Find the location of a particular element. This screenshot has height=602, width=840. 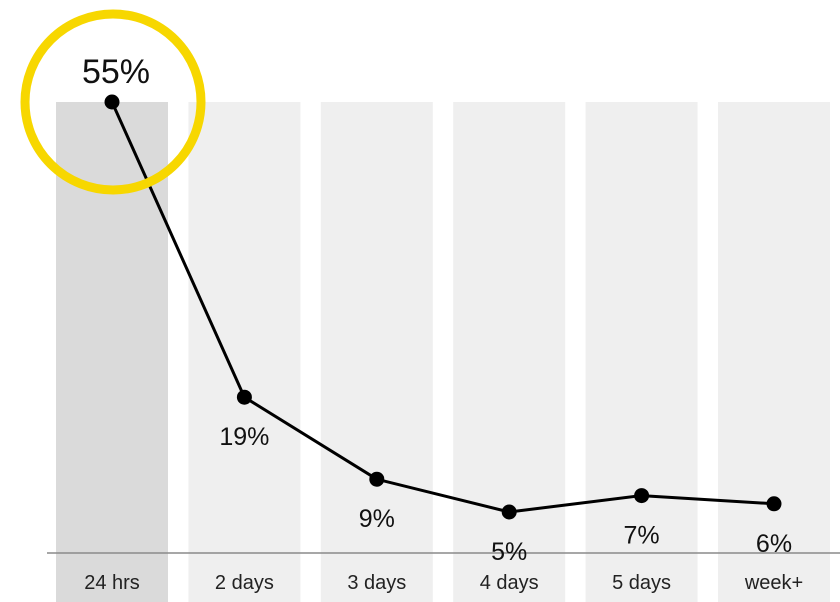

x-tick-label: 5 days is located at coordinates (641, 583).